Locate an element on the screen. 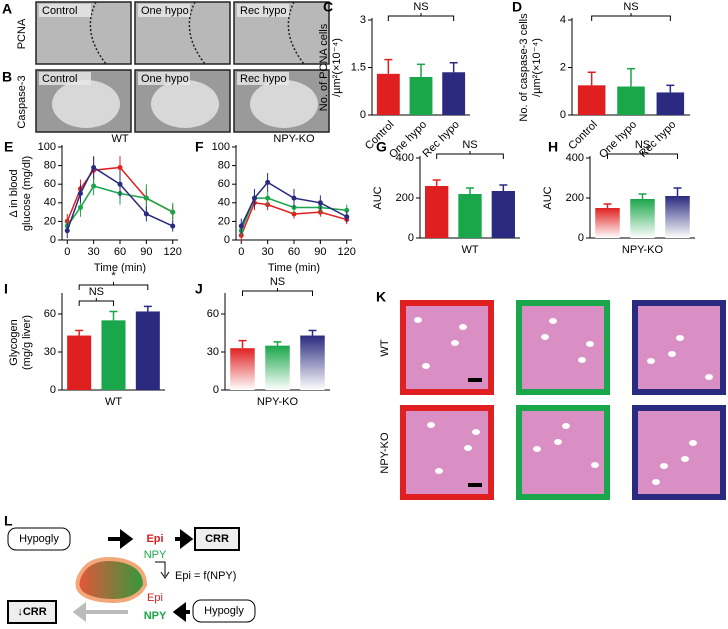 The height and width of the screenshot is (629, 728). y-axis-label: No. of caspase-3 cells is located at coordinates (524, 67).